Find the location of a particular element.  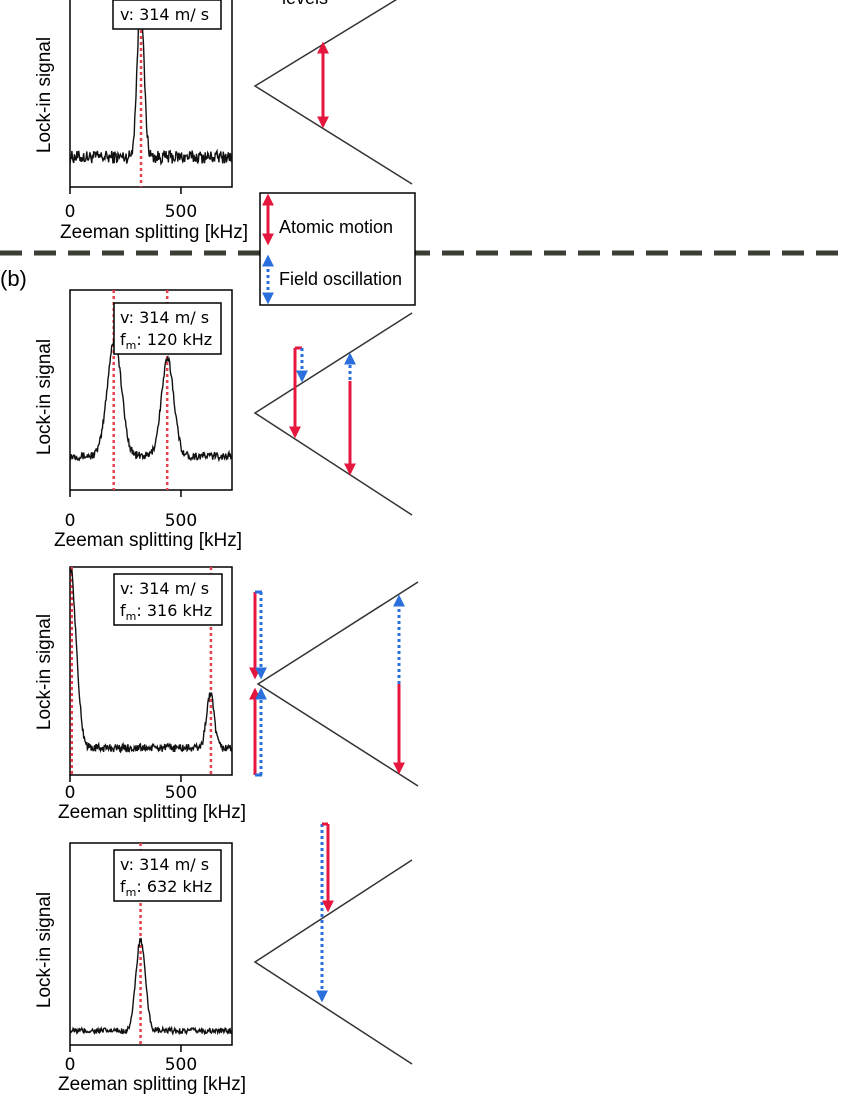

plot-fm-120-info-box is located at coordinates (167, 328).